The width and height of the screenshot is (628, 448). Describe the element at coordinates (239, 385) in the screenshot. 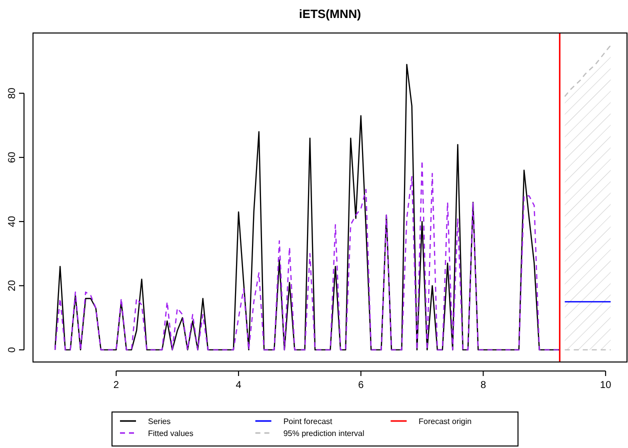

I see `x-tick-label: 4` at that location.